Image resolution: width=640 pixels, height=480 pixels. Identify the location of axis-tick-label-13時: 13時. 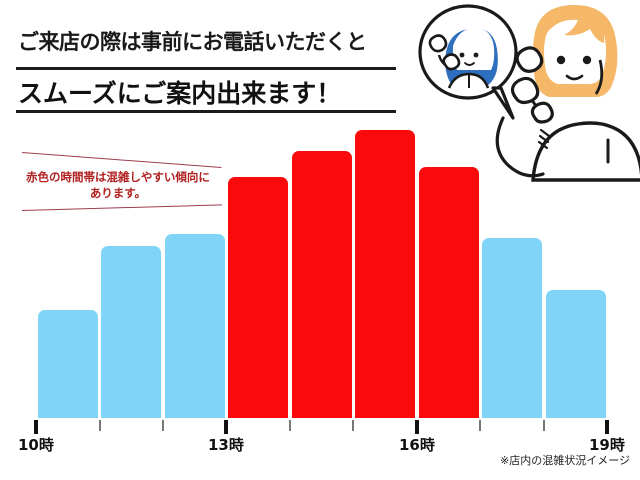
(226, 445).